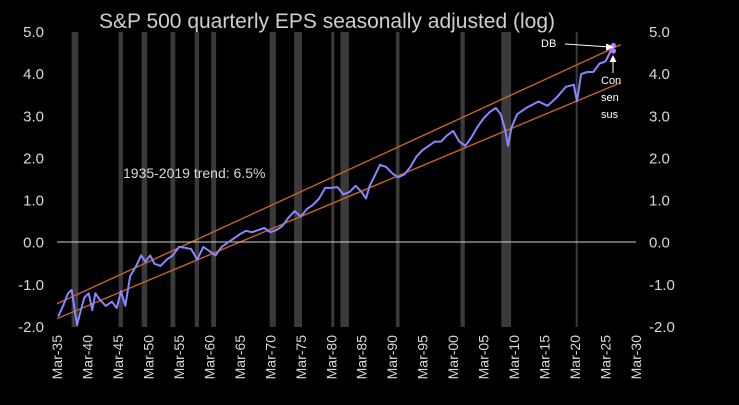  I want to click on y-tick-label-left: -2.0, so click(31, 327).